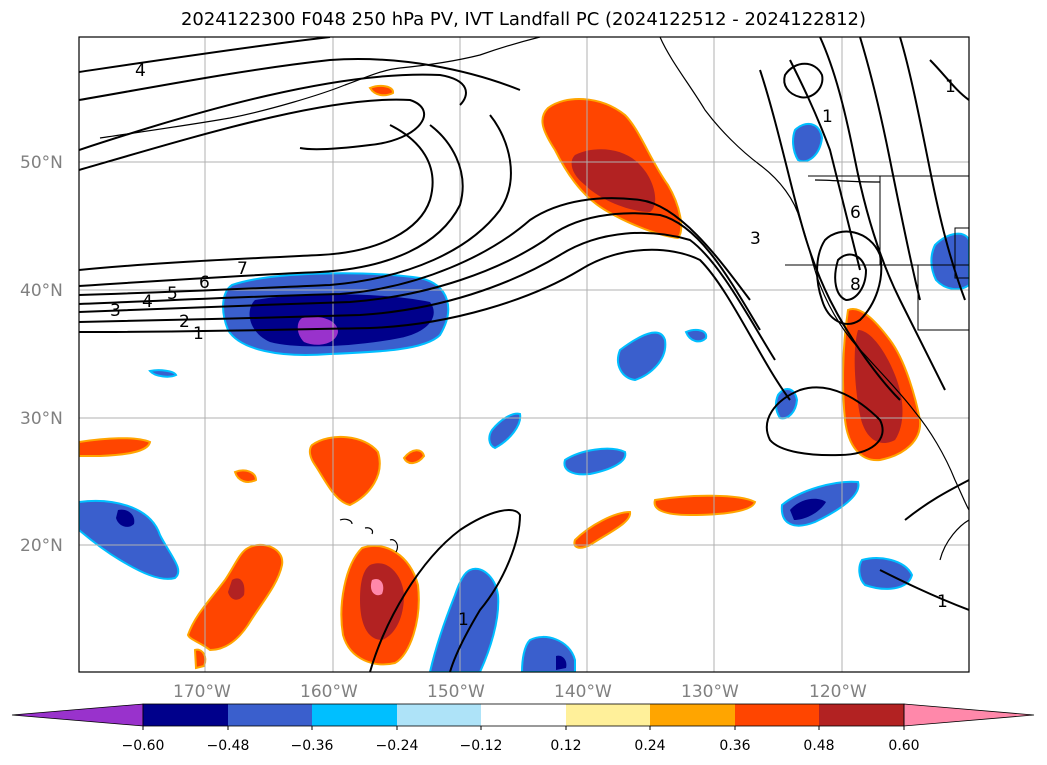 This screenshot has width=1047, height=765. What do you see at coordinates (41, 354) in the screenshot?
I see `latitude-labels: 50°N 40°N 30°N 20°N` at bounding box center [41, 354].